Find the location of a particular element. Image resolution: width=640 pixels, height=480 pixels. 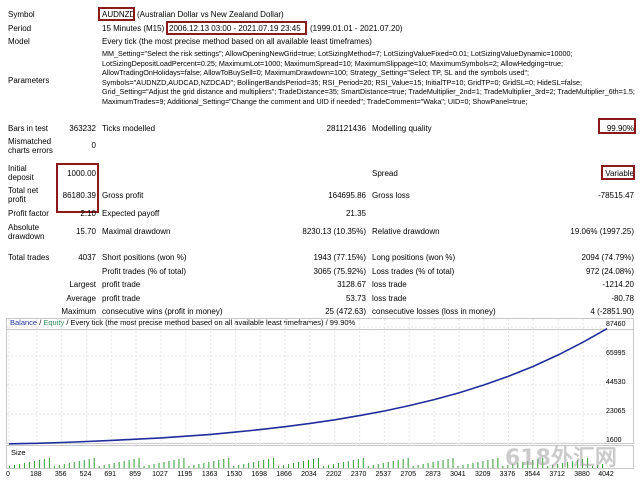

relative-drawdown-label: Relative drawdown is located at coordinates (406, 231).